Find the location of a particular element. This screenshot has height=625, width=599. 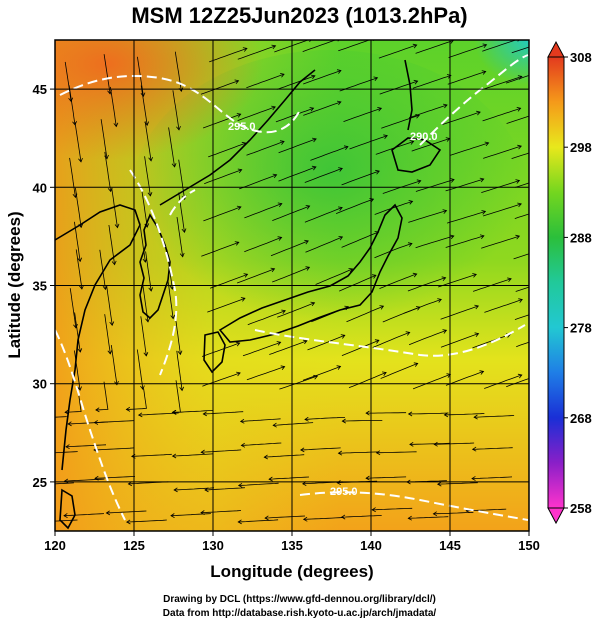

chart-title: MSM 12Z25Jun2023 (1013.2hPa) is located at coordinates (299, 15).